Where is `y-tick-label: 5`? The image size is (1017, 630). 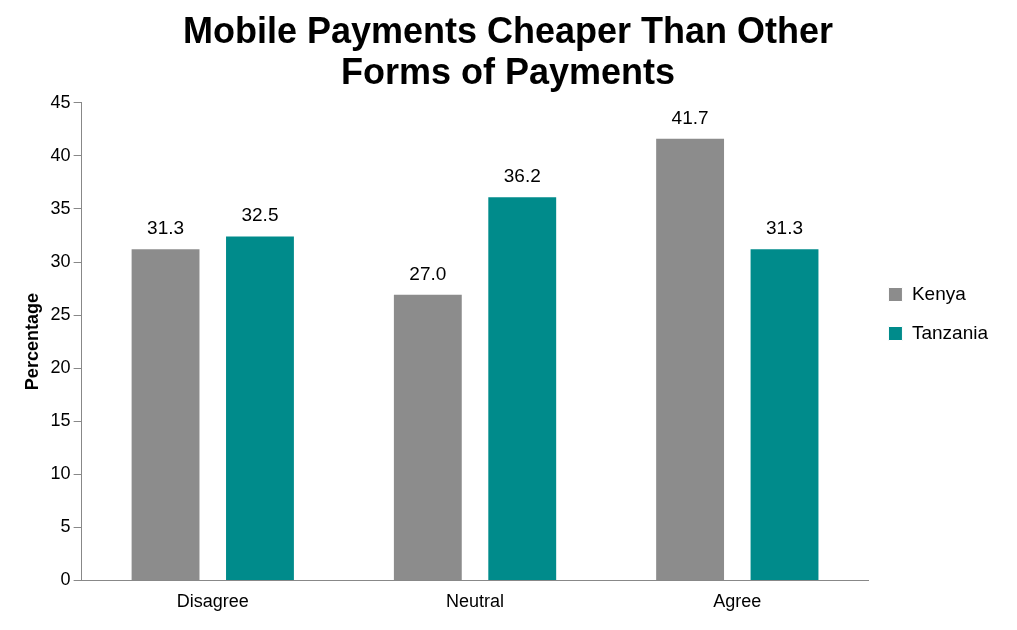
y-tick-label: 5 is located at coordinates (65, 526).